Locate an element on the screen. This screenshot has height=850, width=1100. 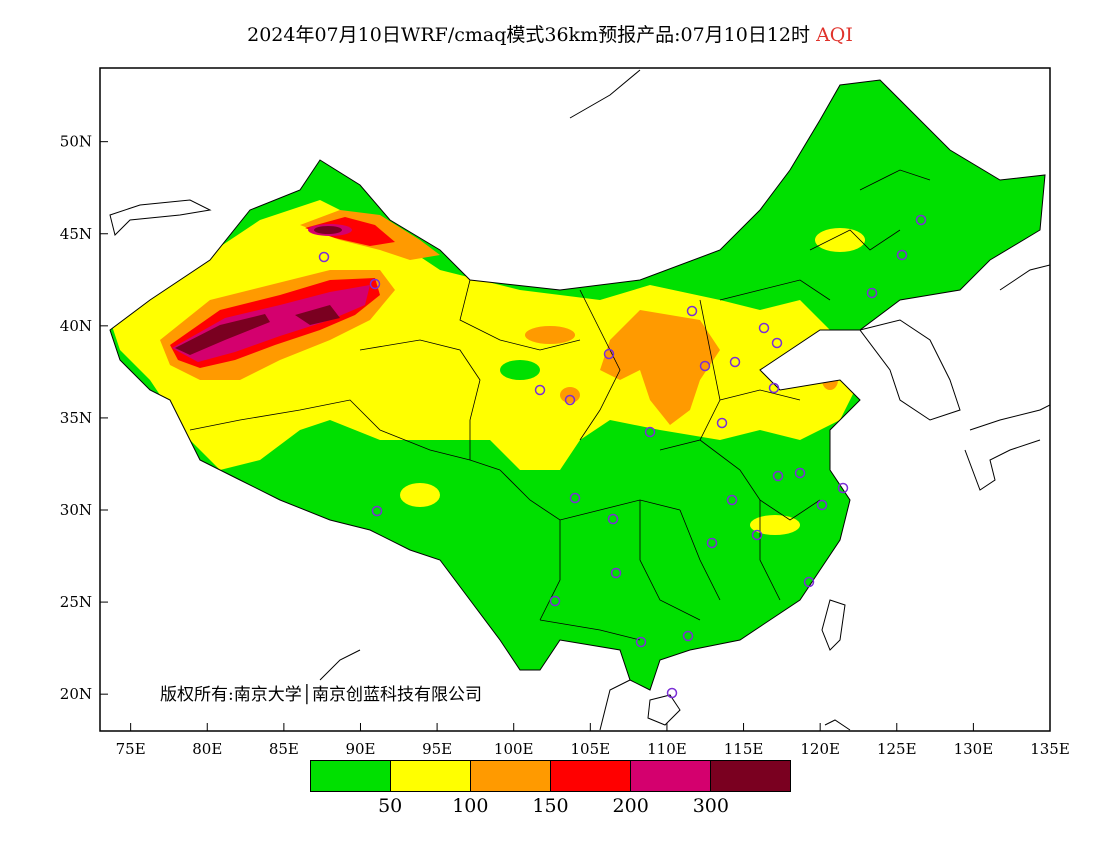
lon-tick-label: 80E is located at coordinates (207, 749).